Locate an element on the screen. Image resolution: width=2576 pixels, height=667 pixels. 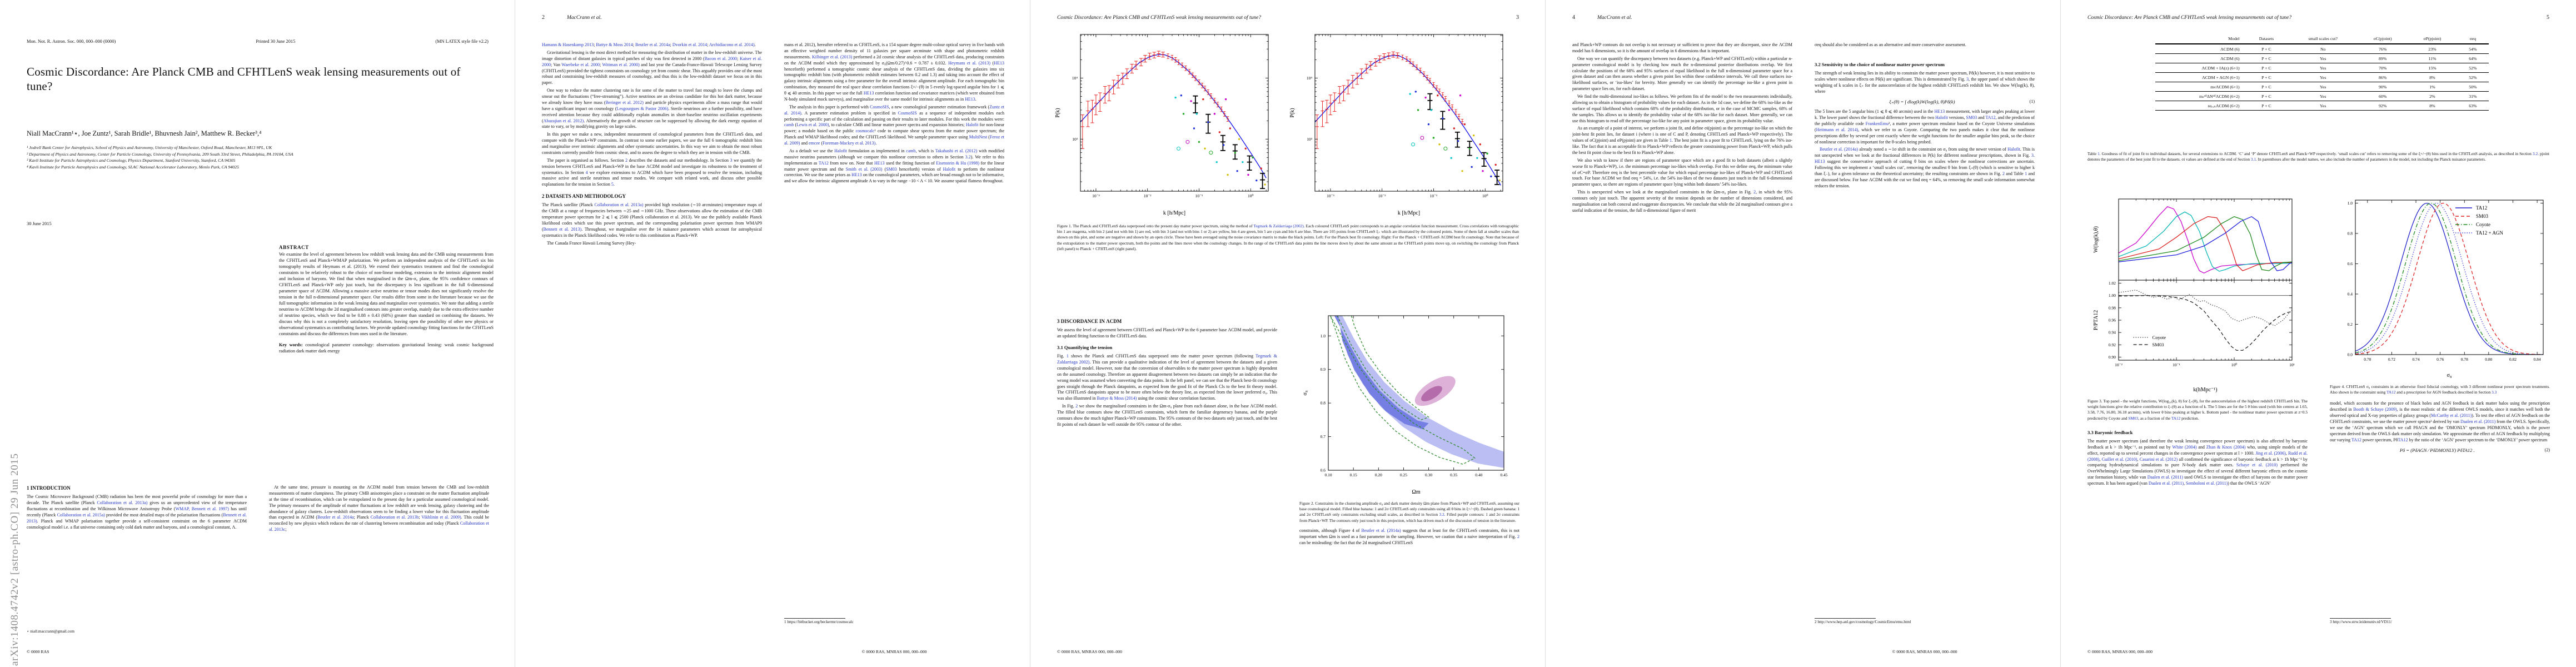
citation-link: Lewis et al. 2000) is located at coordinates (812, 125).